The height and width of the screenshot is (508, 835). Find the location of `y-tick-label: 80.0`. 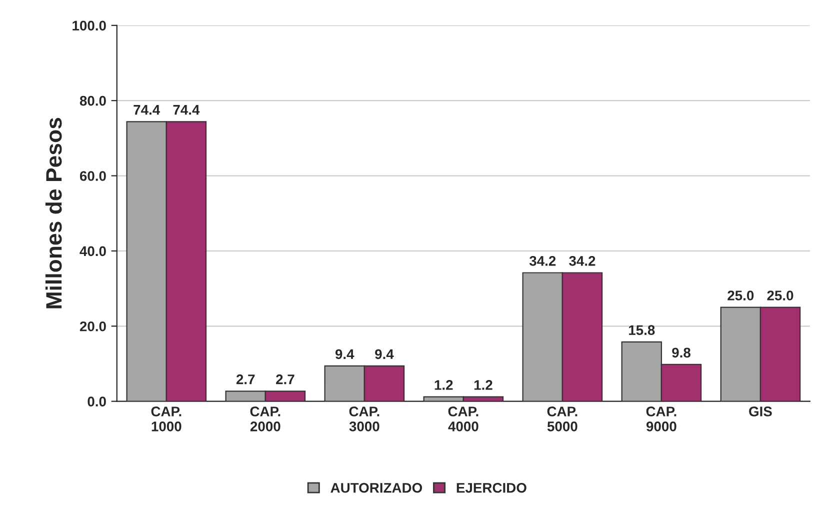

y-tick-label: 80.0 is located at coordinates (93, 101).